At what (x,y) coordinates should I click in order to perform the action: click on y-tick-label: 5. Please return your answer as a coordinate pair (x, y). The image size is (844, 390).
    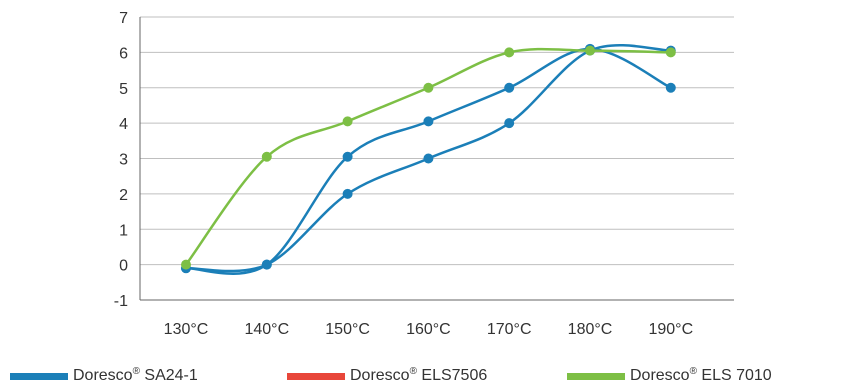
    Looking at the image, I should click on (123, 89).